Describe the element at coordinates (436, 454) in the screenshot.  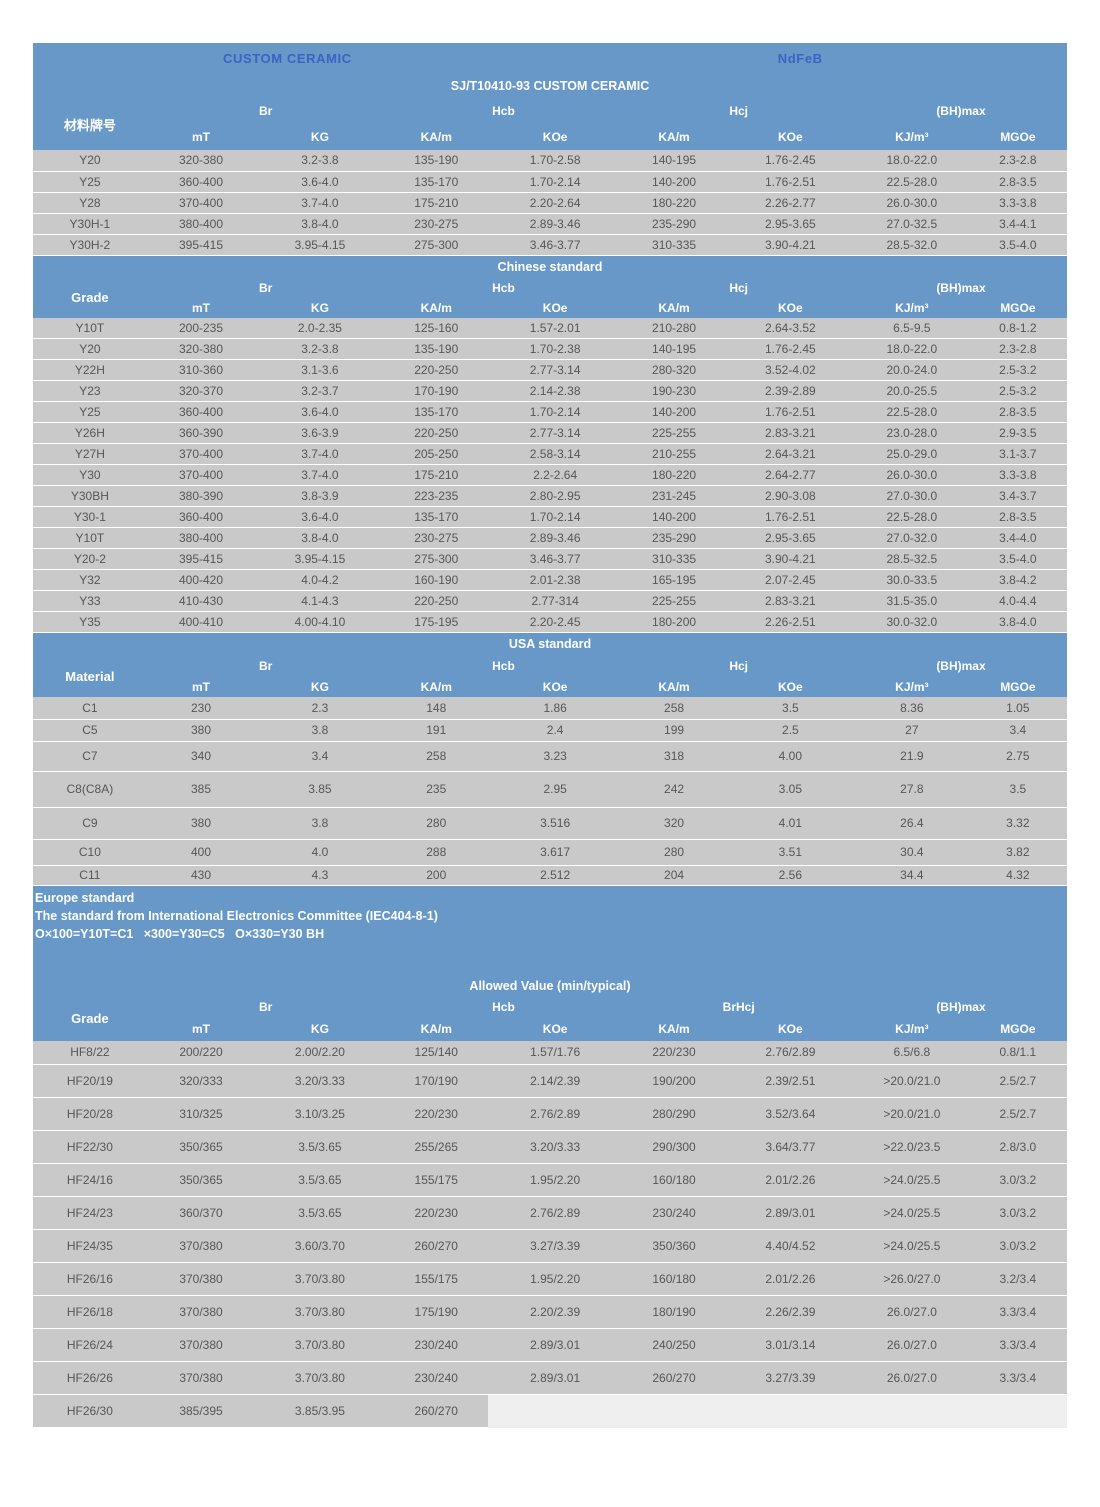
I see `table-cell: 205-250` at that location.